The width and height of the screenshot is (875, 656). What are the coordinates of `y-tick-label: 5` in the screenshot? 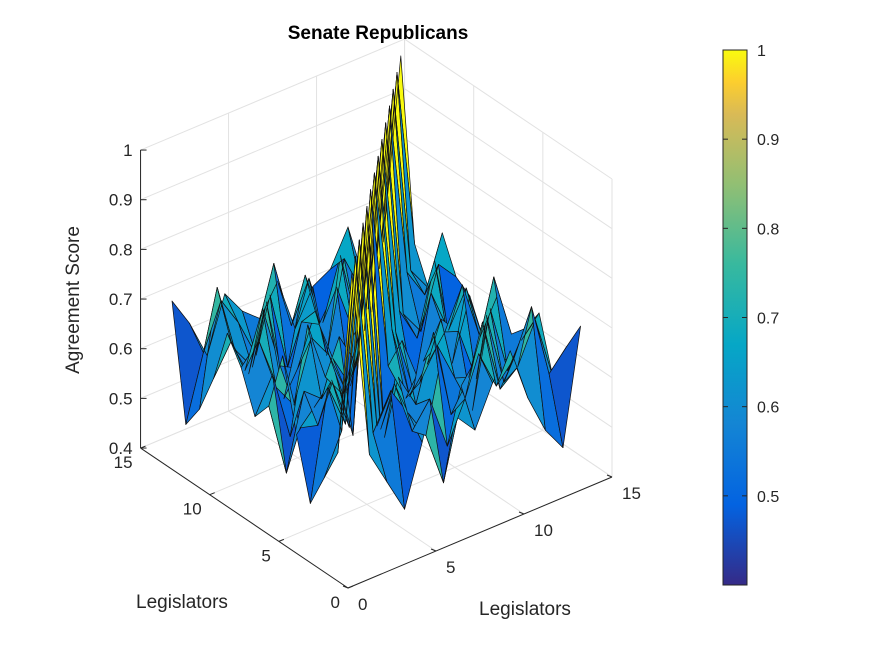 It's located at (450, 567).